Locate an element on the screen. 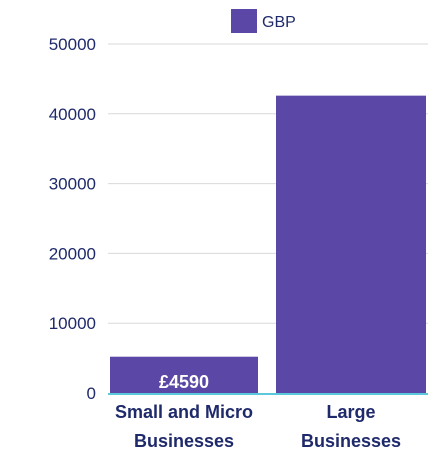 The image size is (441, 456). x-category-label: Large is located at coordinates (350, 412).